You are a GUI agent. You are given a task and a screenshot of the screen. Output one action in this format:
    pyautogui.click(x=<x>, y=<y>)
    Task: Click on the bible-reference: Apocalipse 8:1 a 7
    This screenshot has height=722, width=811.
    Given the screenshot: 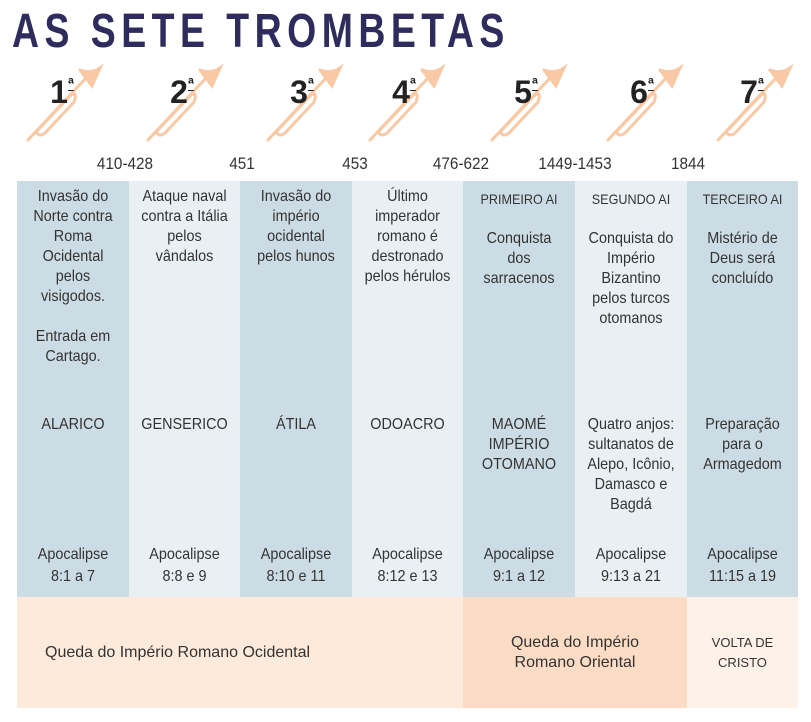 What is the action you would take?
    pyautogui.click(x=73, y=566)
    